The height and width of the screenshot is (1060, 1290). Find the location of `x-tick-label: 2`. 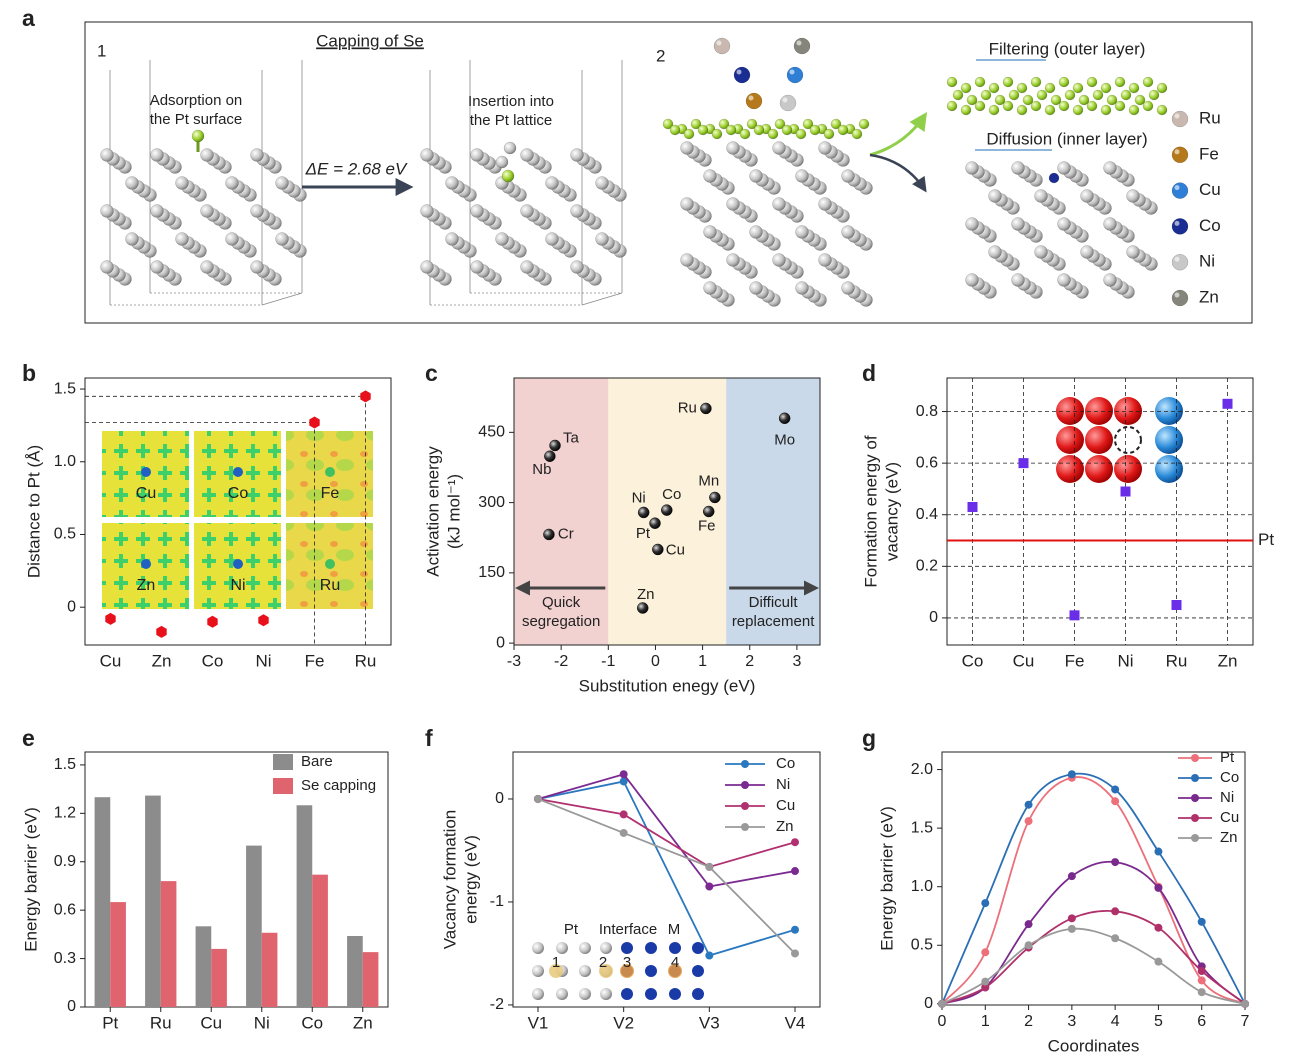

x-tick-label: 2 is located at coordinates (749, 661).